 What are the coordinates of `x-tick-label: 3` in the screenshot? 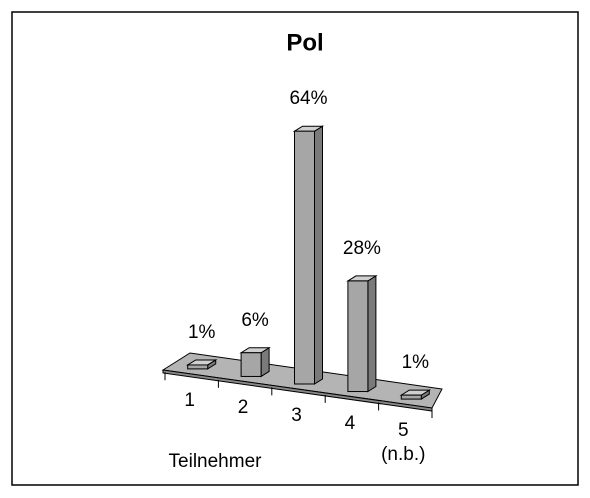 It's located at (296, 415).